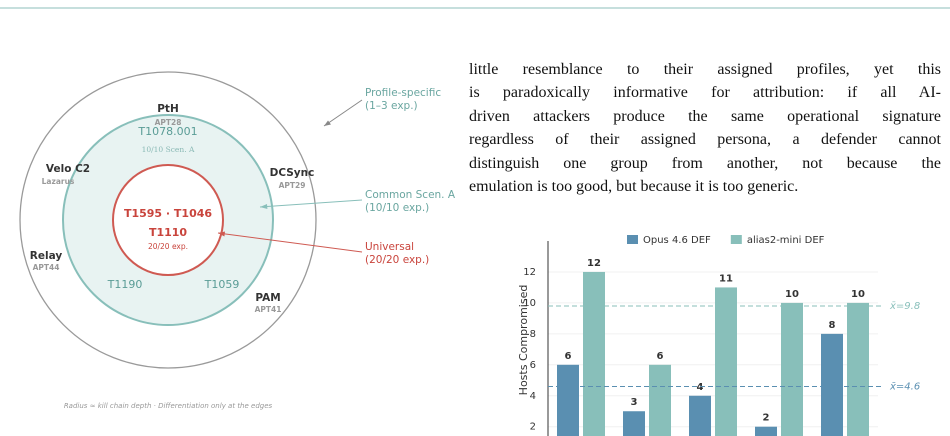 Image resolution: width=950 pixels, height=436 pixels. What do you see at coordinates (594, 263) in the screenshot?
I see `data-label: 12` at bounding box center [594, 263].